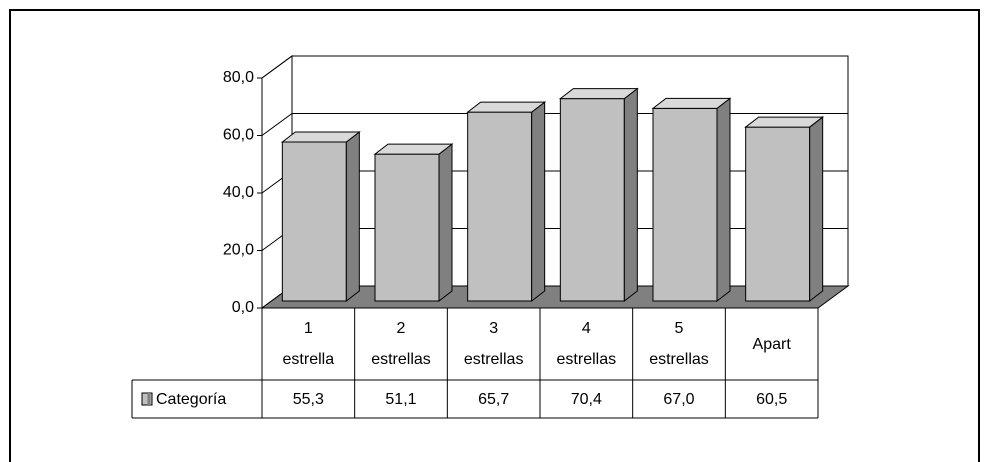 Image resolution: width=984 pixels, height=462 pixels. I want to click on grid-line, so click(554, 67).